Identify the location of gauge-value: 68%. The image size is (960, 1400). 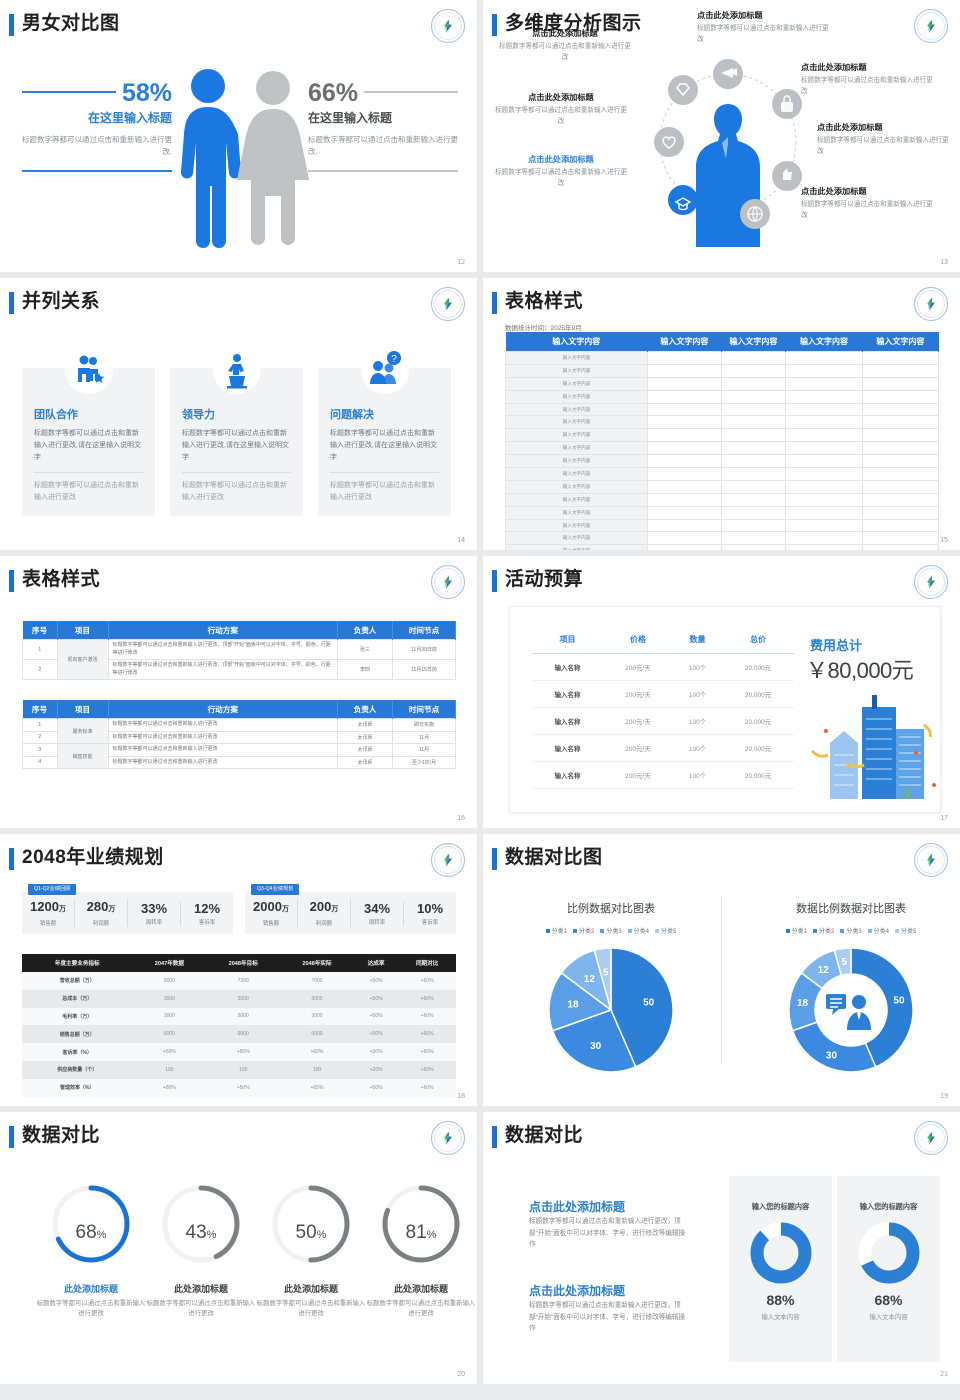
(91, 1232).